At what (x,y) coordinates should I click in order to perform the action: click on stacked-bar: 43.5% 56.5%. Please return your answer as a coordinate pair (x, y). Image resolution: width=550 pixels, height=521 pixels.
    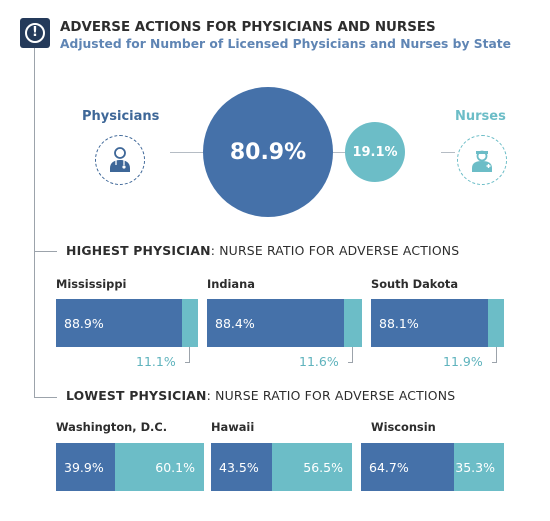
    Looking at the image, I should click on (281, 467).